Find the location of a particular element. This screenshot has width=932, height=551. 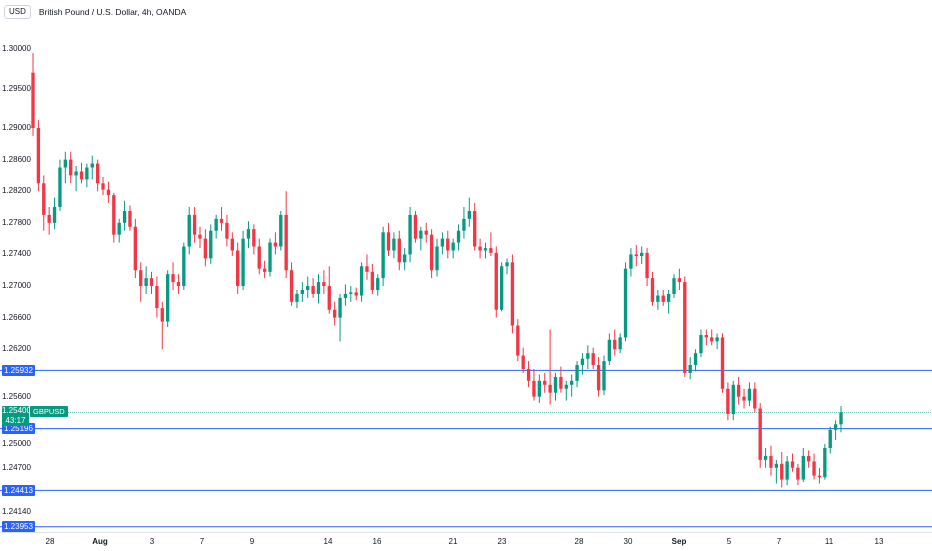

time-tick-label: 11 is located at coordinates (829, 541).